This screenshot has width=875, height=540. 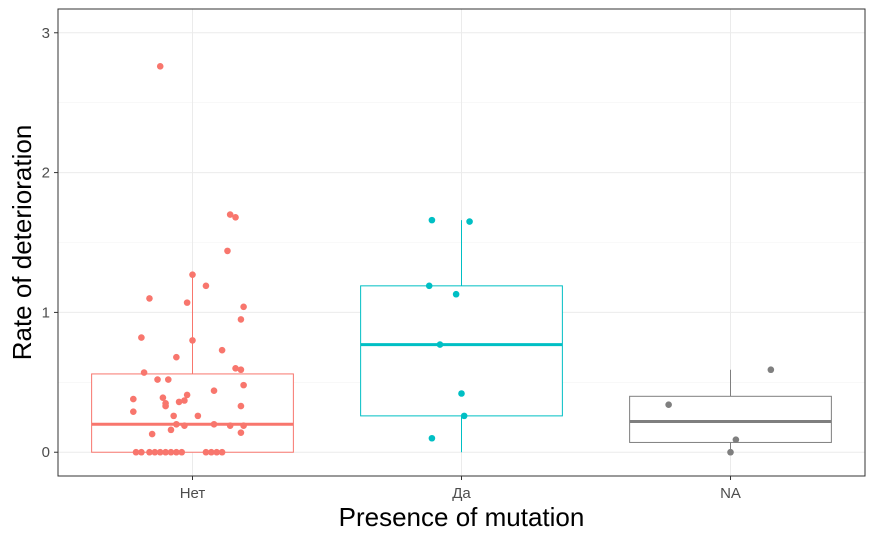 What do you see at coordinates (730, 493) in the screenshot?
I see `x-tick-label: NA` at bounding box center [730, 493].